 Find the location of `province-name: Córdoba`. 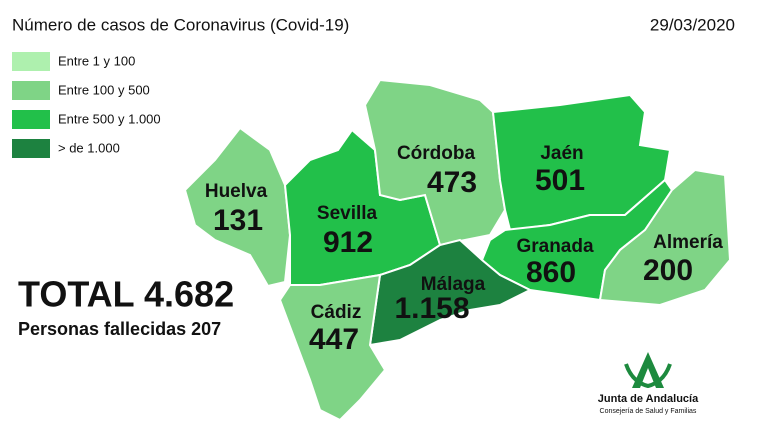

province-name: Córdoba is located at coordinates (436, 153).